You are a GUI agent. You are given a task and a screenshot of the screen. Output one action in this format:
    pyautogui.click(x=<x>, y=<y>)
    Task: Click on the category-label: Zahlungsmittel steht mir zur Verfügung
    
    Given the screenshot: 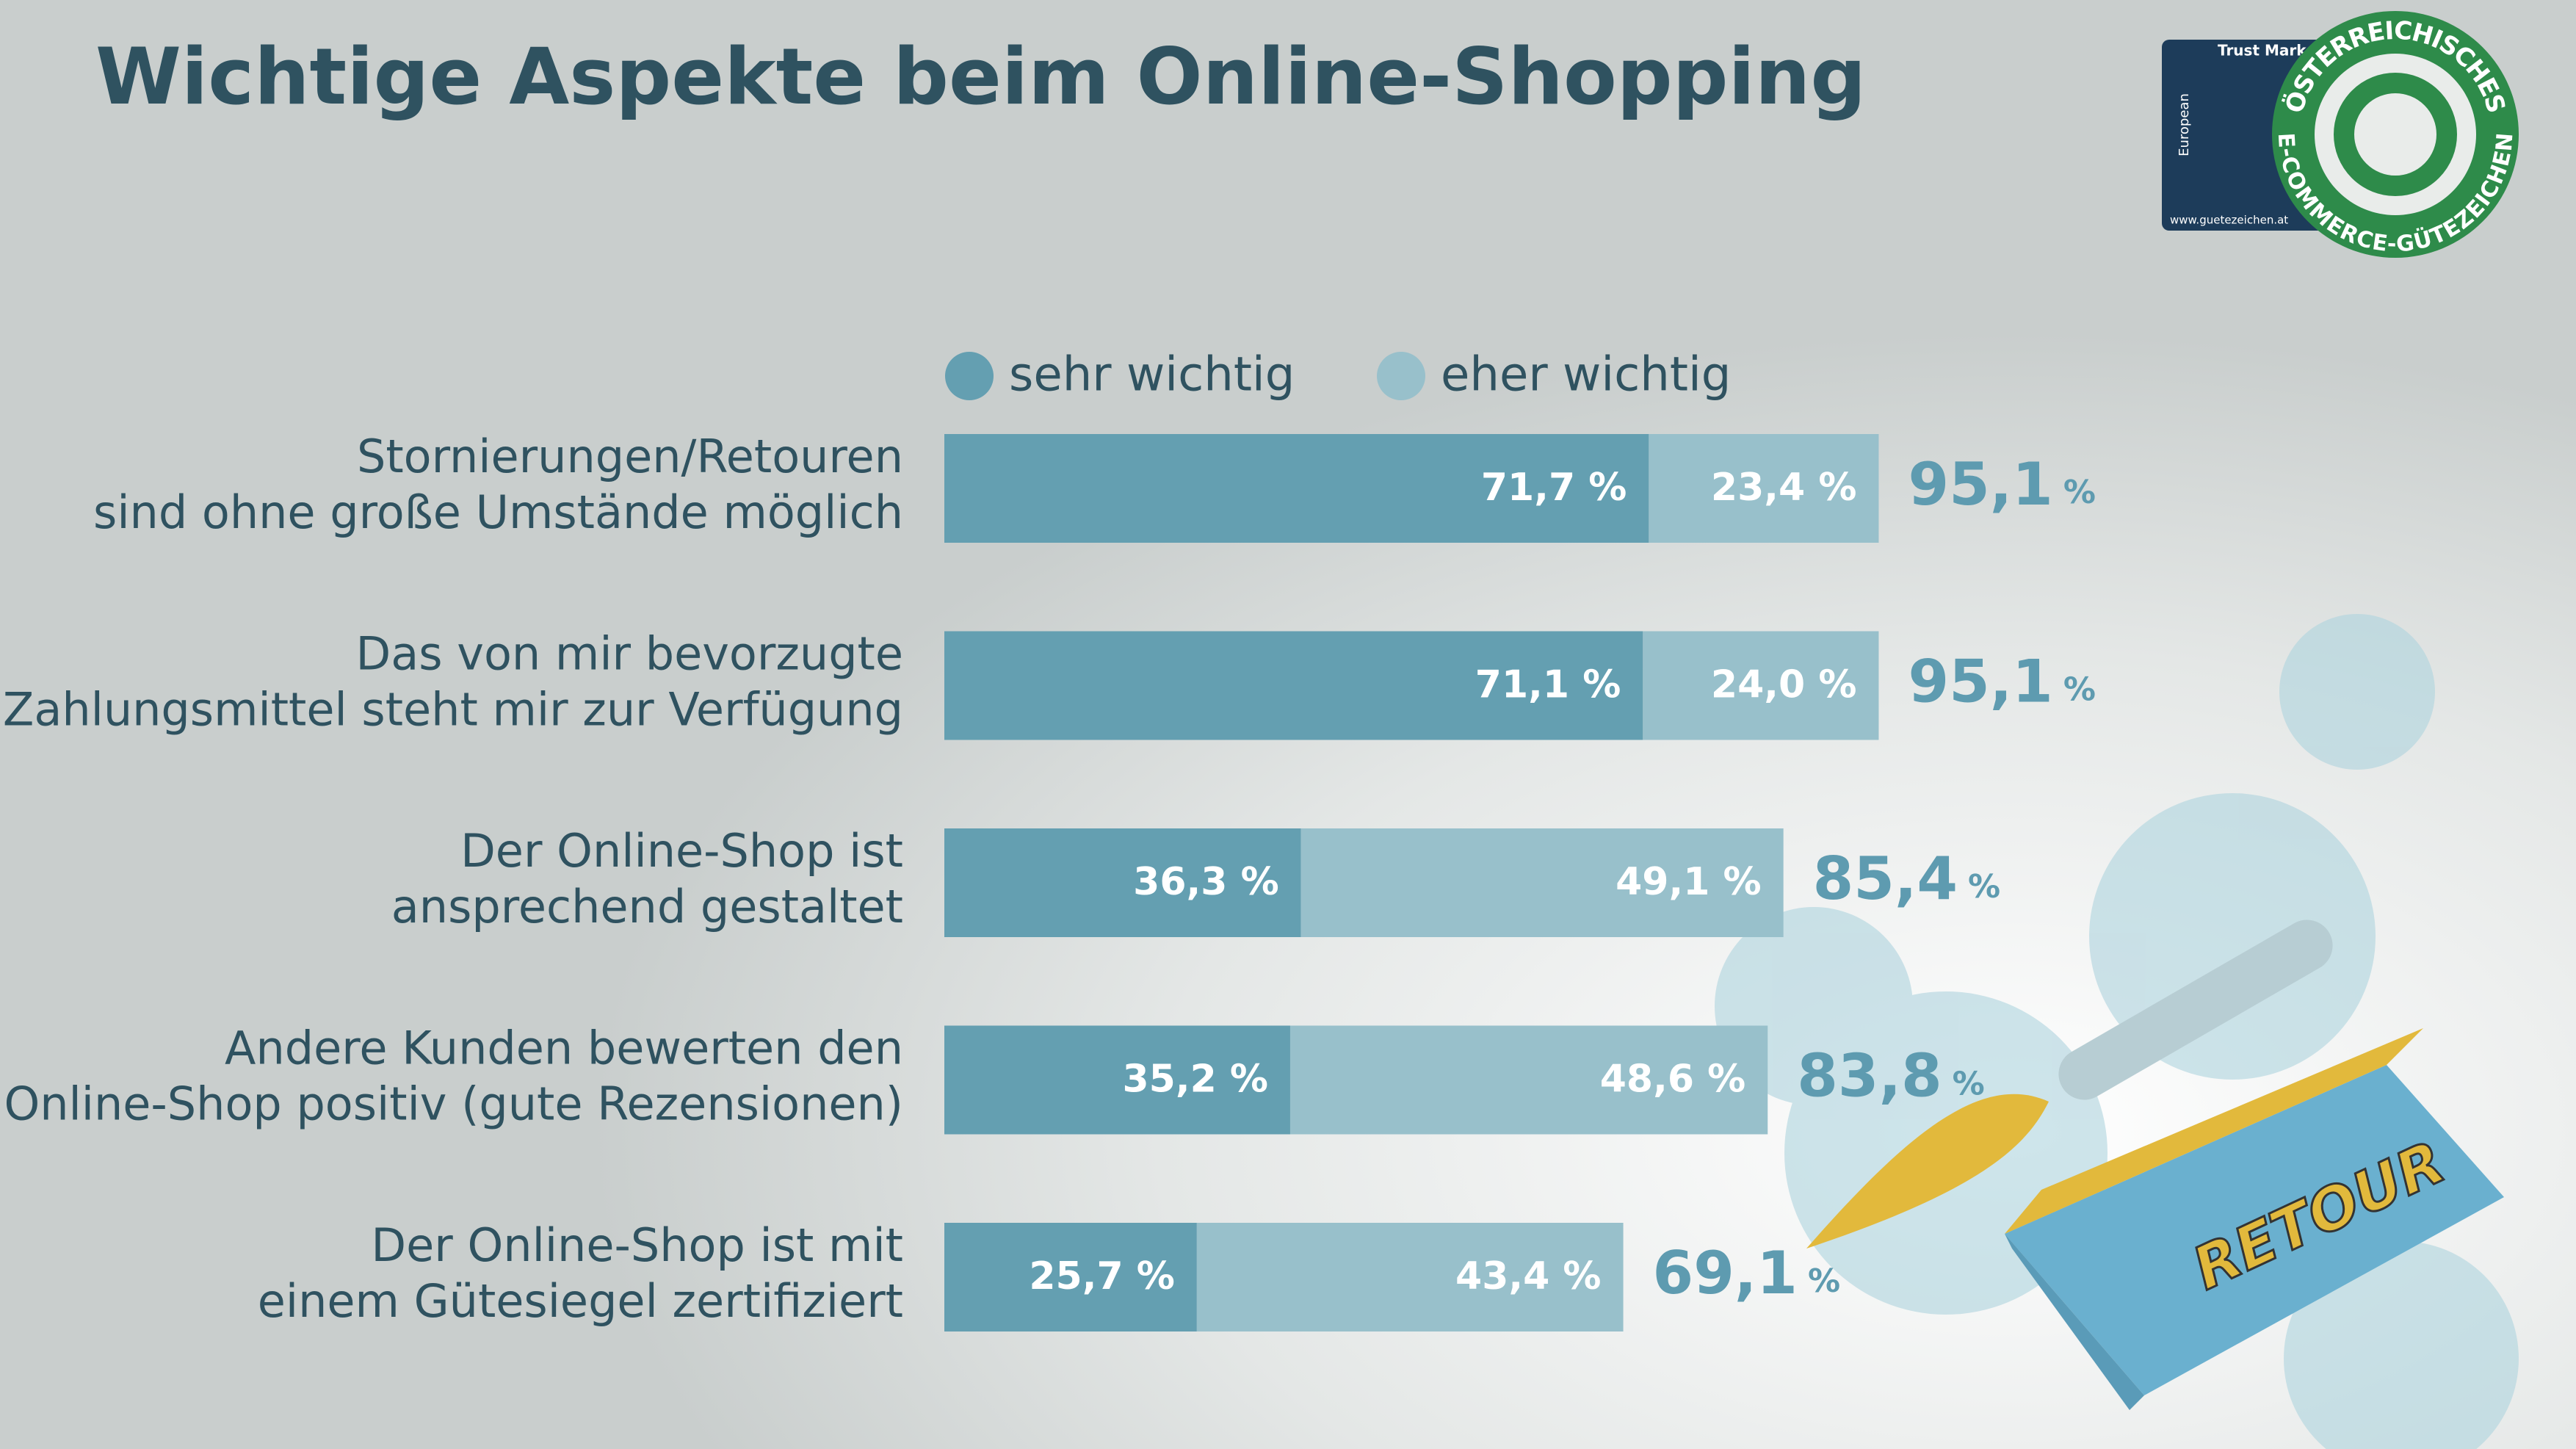 What is the action you would take?
    pyautogui.click(x=453, y=710)
    